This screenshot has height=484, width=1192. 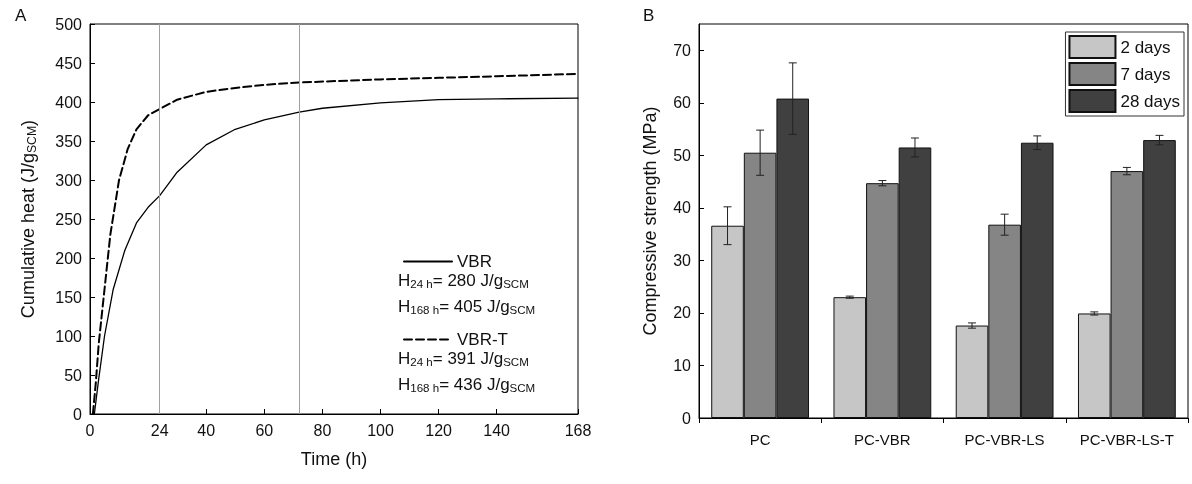 I want to click on x-tick-label: PC, so click(x=760, y=439).